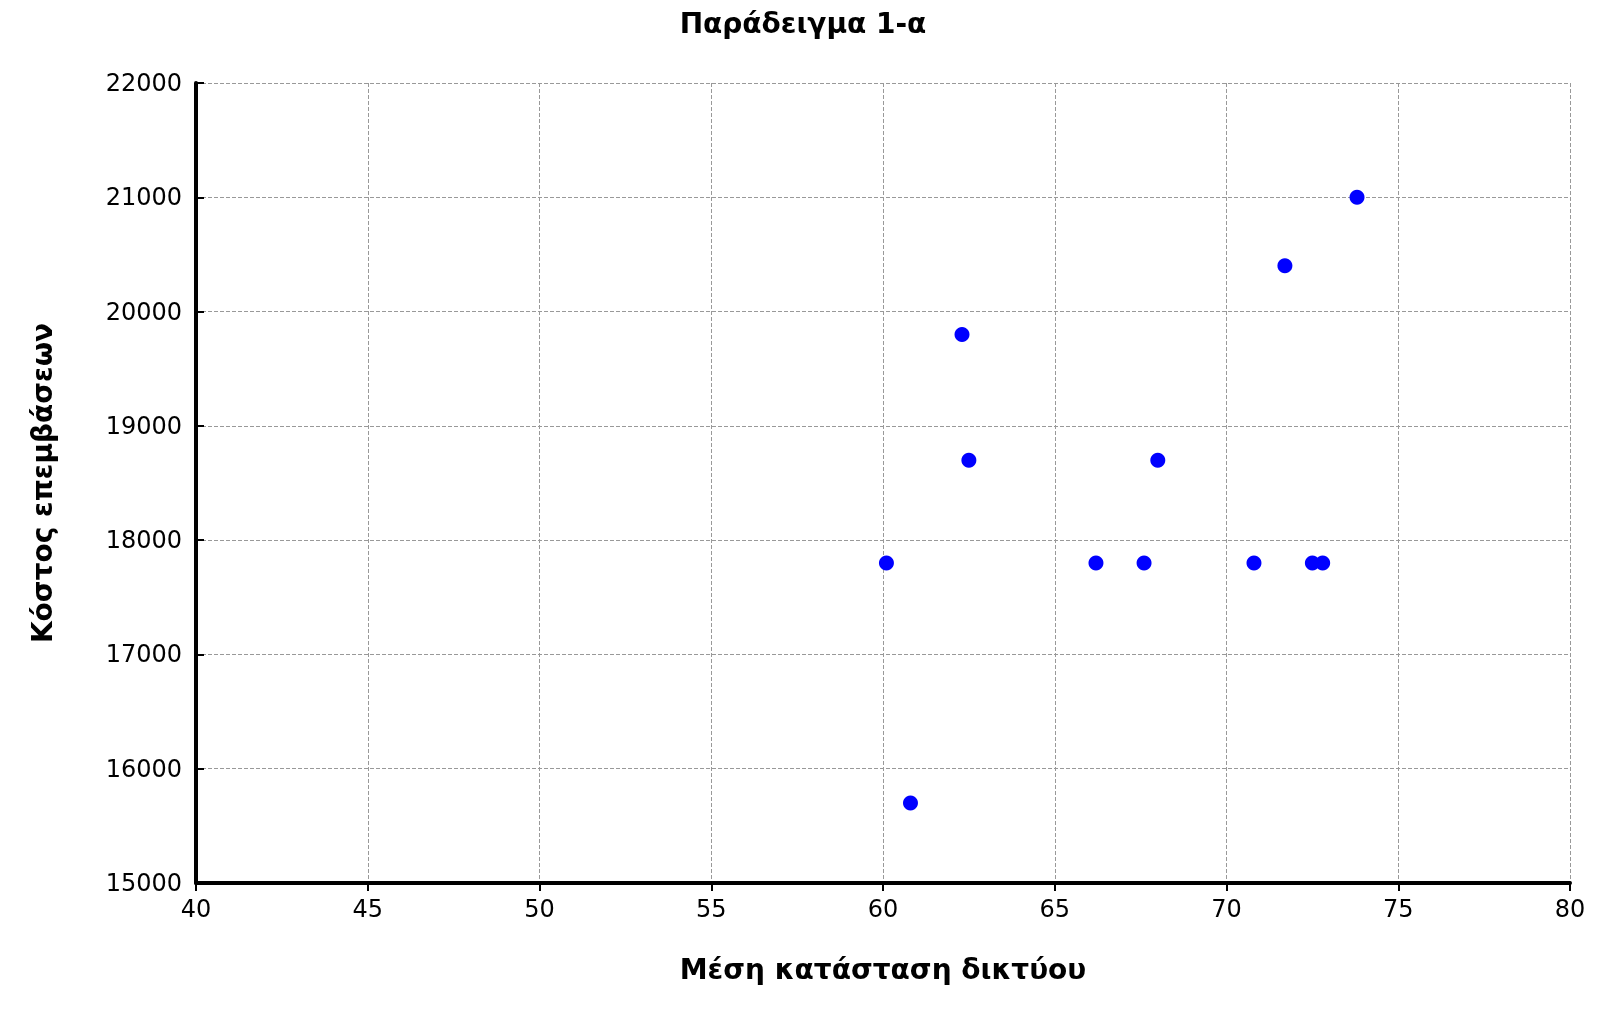  What do you see at coordinates (143, 197) in the screenshot?
I see `y-tick-label: 21000` at bounding box center [143, 197].